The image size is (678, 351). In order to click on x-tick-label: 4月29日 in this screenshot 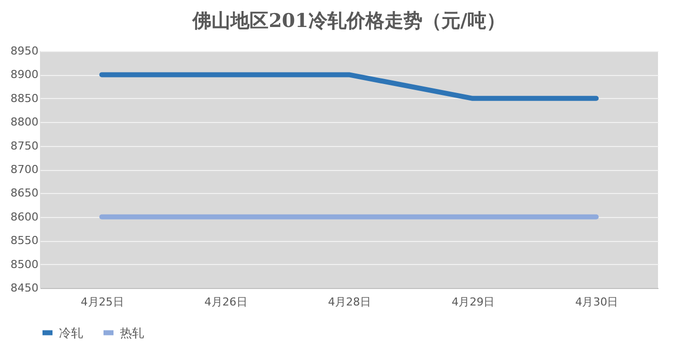, I will do `click(473, 302)`.